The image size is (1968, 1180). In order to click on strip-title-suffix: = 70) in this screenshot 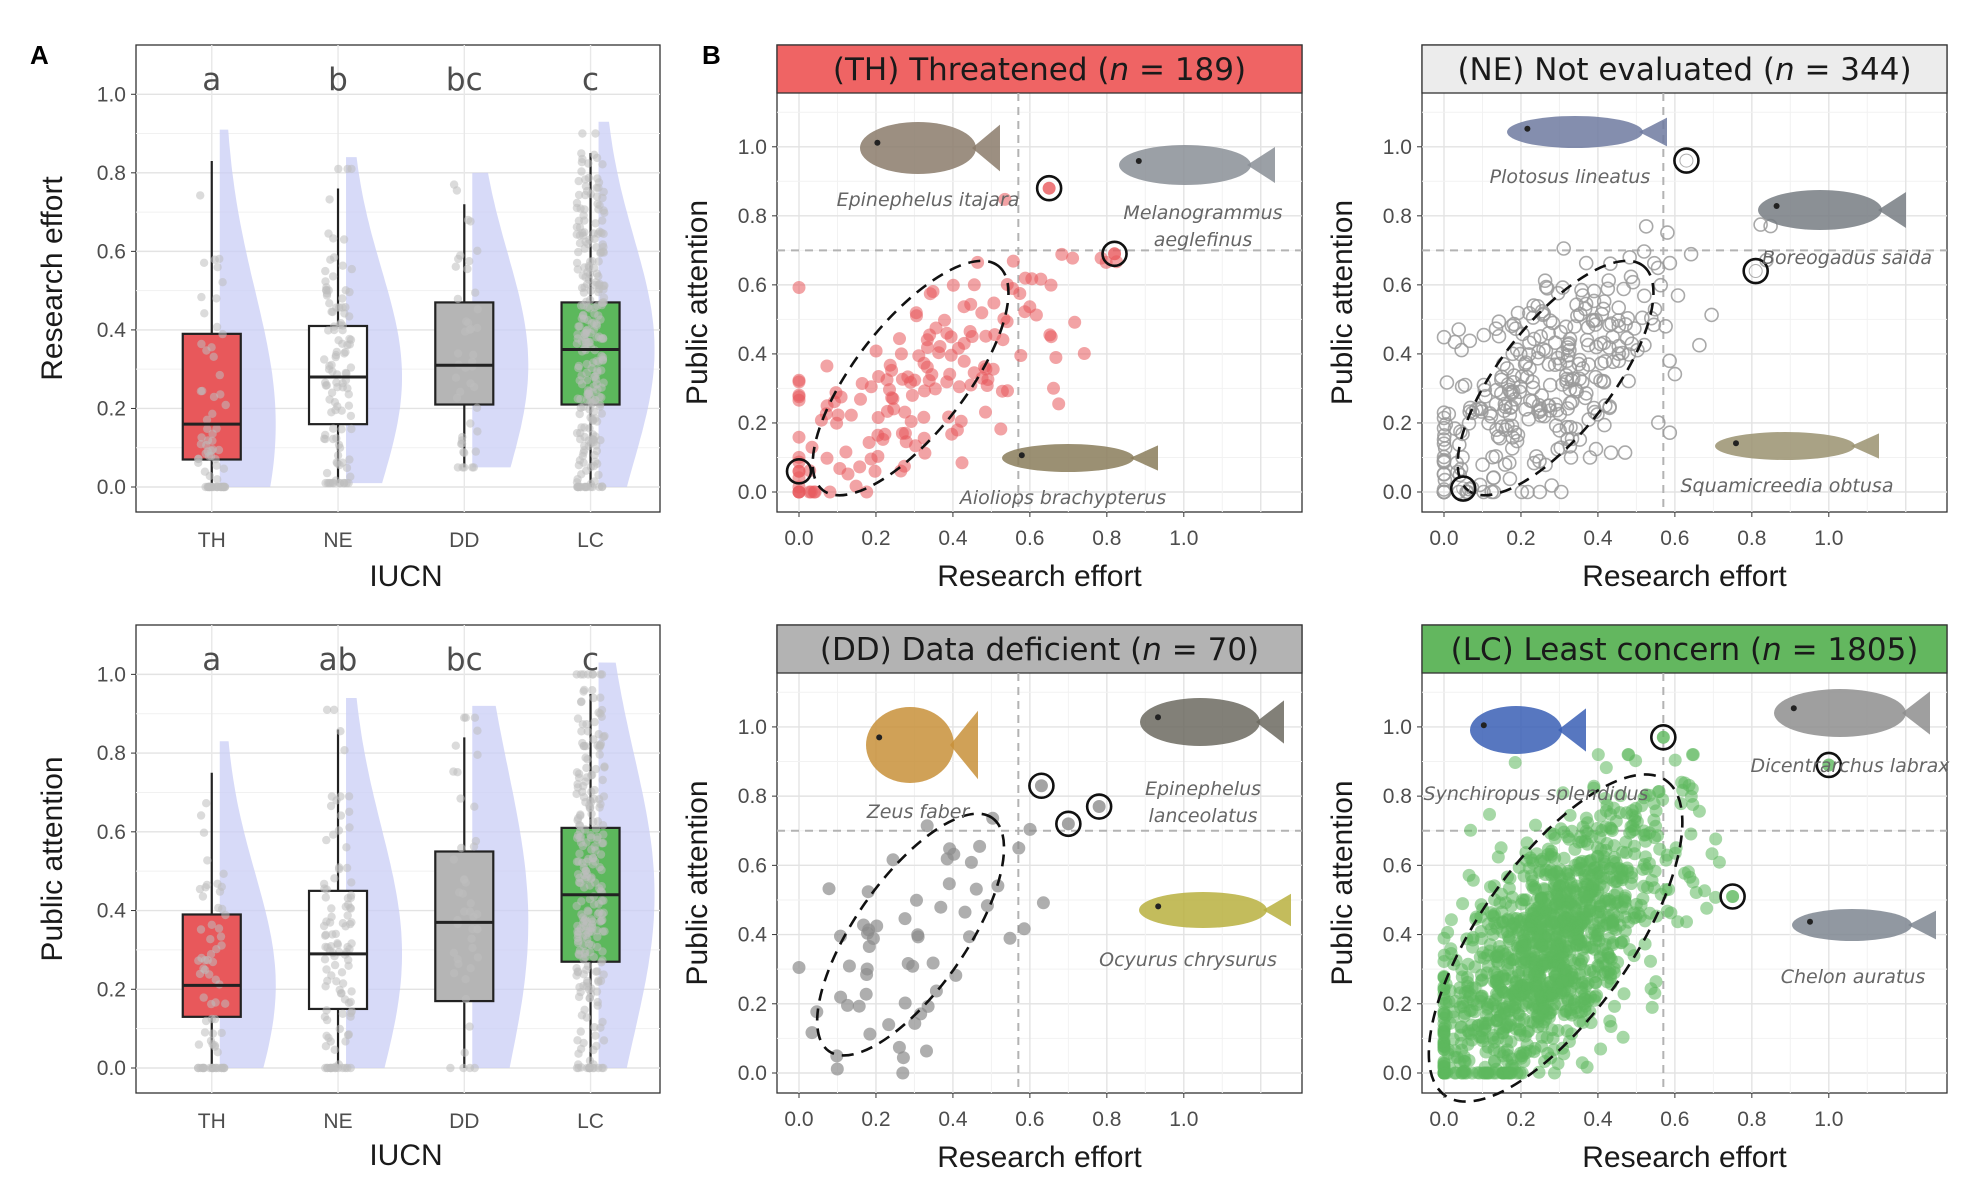, I will do `click(1210, 650)`.